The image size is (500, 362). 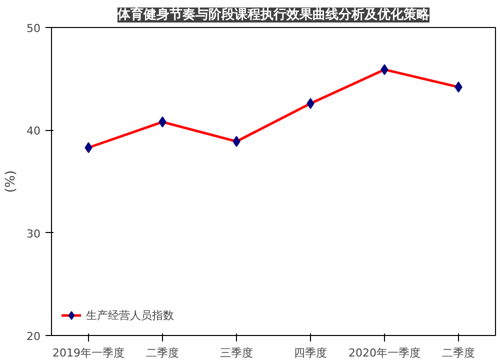 What do you see at coordinates (310, 353) in the screenshot?
I see `x-tick-label: 四季度` at bounding box center [310, 353].